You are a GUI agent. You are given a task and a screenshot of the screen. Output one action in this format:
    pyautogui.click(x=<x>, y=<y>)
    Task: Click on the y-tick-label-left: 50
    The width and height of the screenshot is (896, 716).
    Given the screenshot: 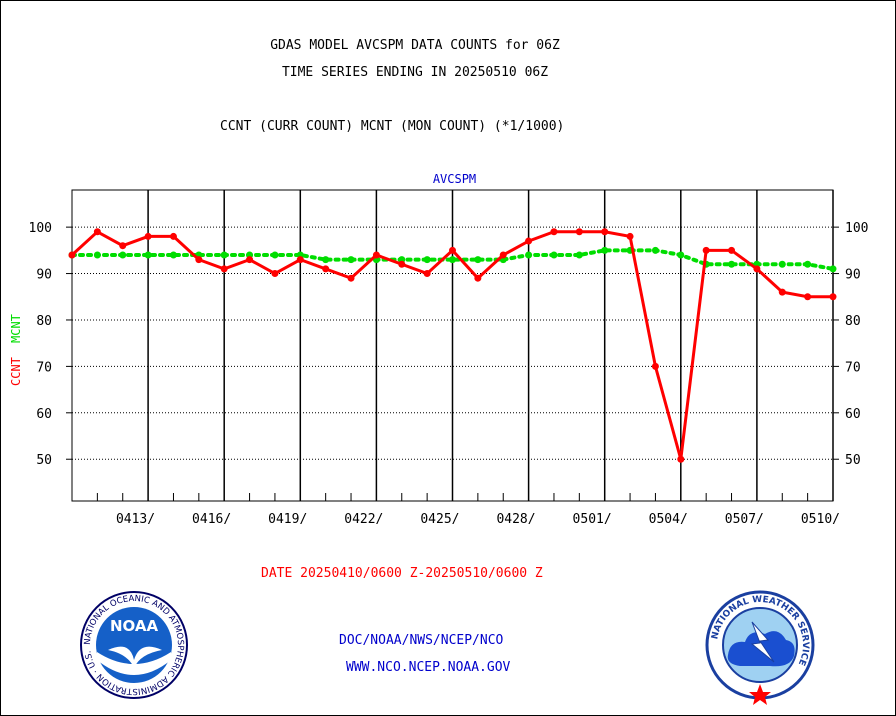 What is the action you would take?
    pyautogui.click(x=44, y=460)
    